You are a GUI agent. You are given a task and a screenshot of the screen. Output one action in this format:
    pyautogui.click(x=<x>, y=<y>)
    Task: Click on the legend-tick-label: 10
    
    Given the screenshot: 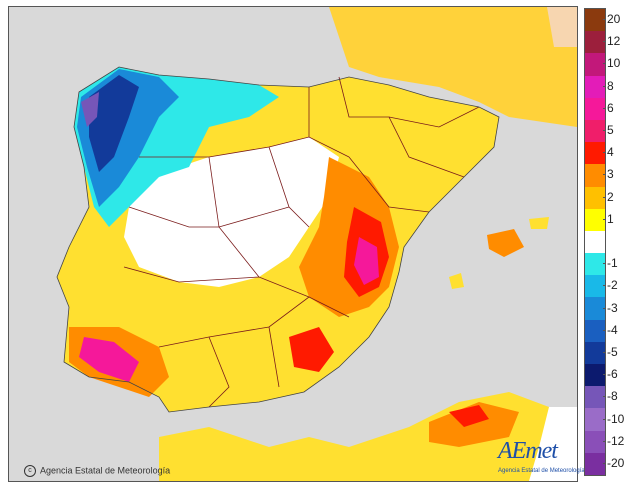 What is the action you would take?
    pyautogui.click(x=611, y=63)
    